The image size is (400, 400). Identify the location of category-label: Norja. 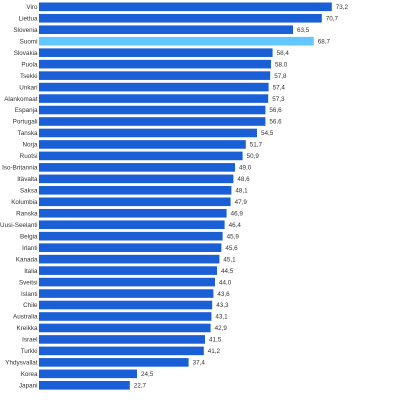
(30, 145).